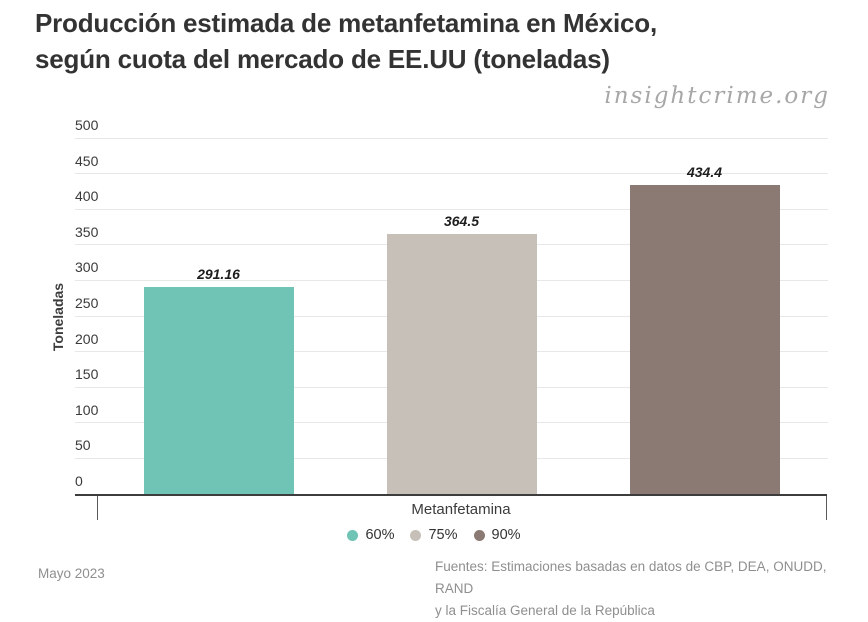 The width and height of the screenshot is (868, 622). What do you see at coordinates (506, 535) in the screenshot?
I see `legend-label: 90%` at bounding box center [506, 535].